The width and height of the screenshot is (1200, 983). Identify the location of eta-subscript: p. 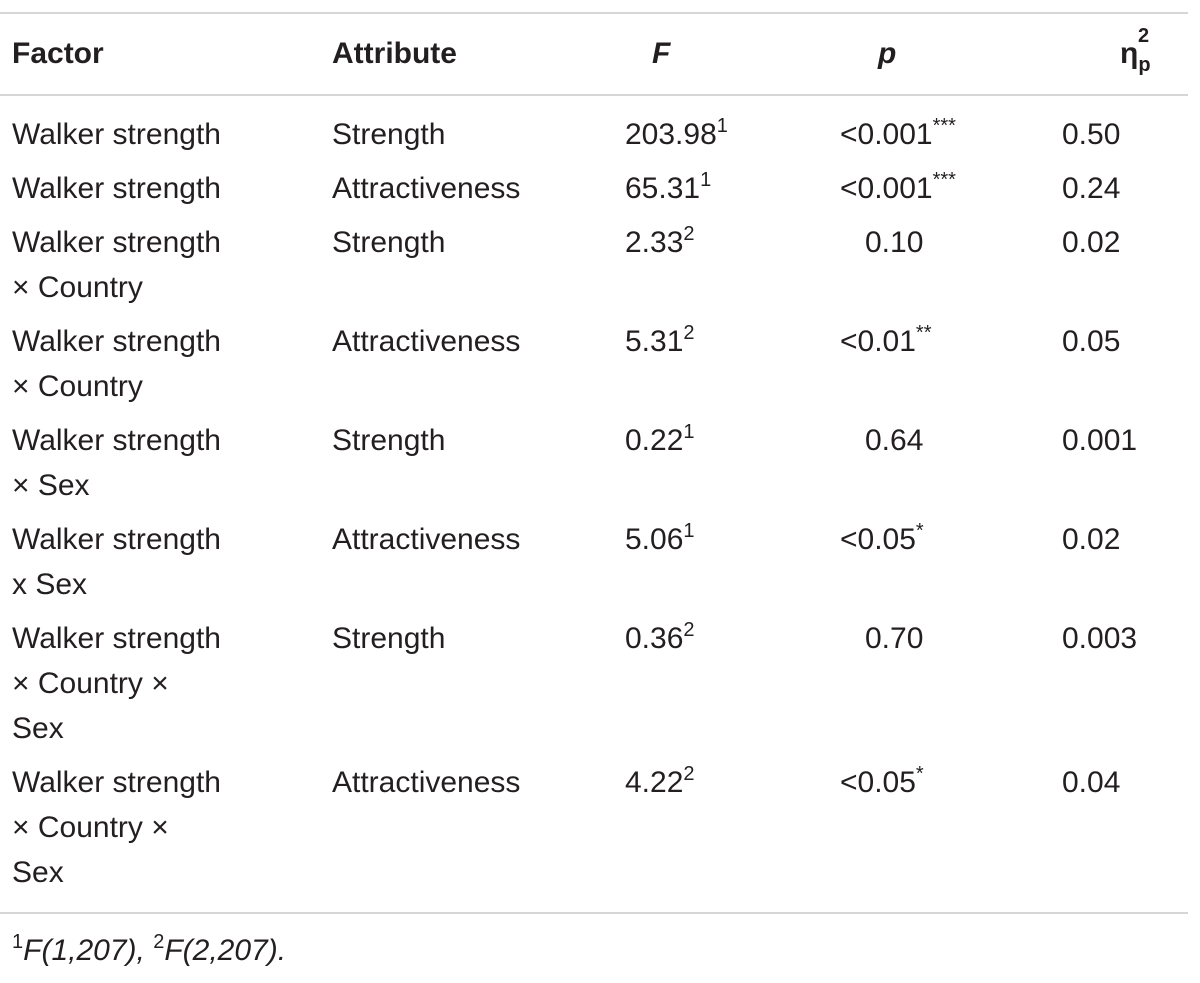
(1144, 65).